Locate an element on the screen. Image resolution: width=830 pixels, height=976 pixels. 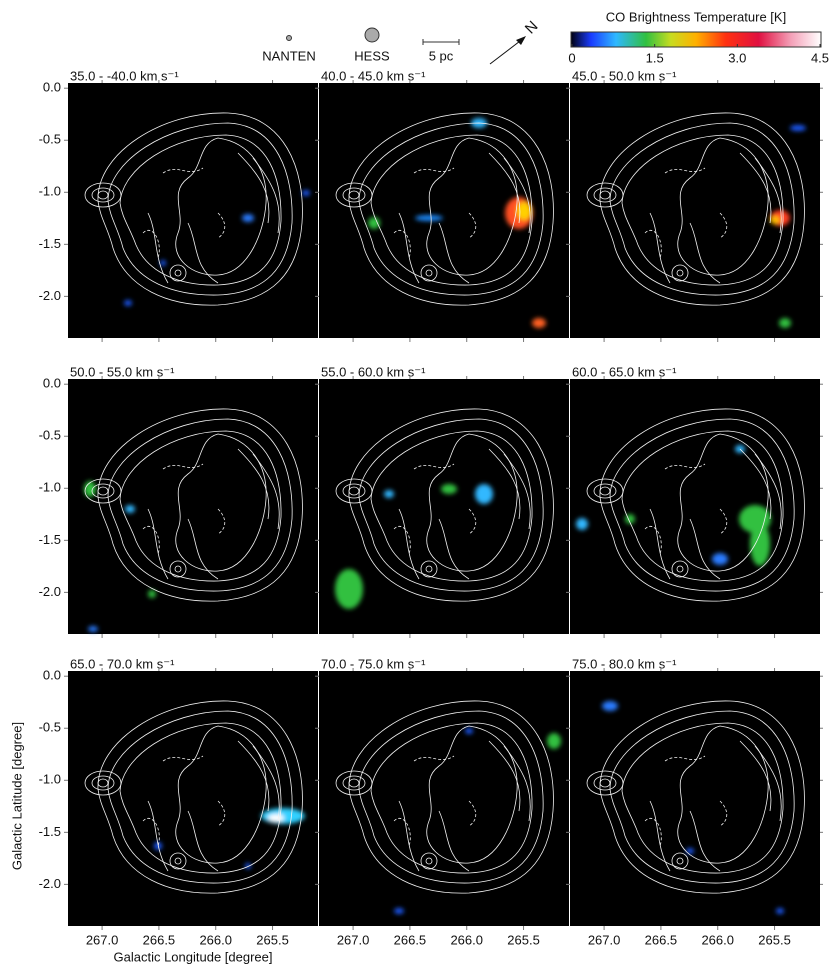
colorbar is located at coordinates (696, 39).